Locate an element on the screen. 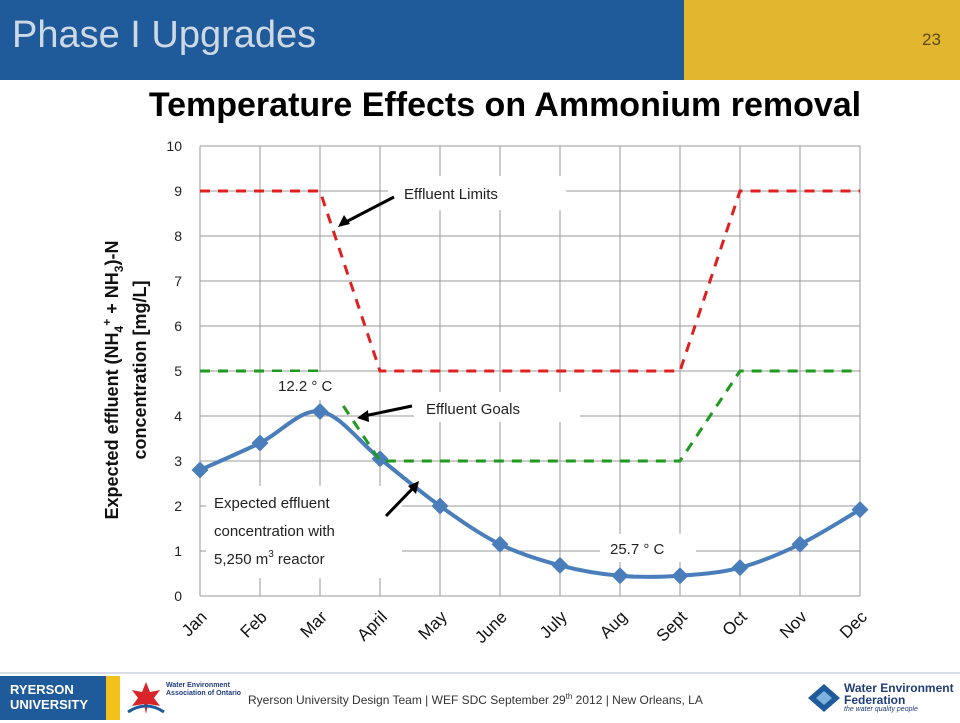 This screenshot has width=960, height=723. annotation-bg-goals is located at coordinates (497, 407).